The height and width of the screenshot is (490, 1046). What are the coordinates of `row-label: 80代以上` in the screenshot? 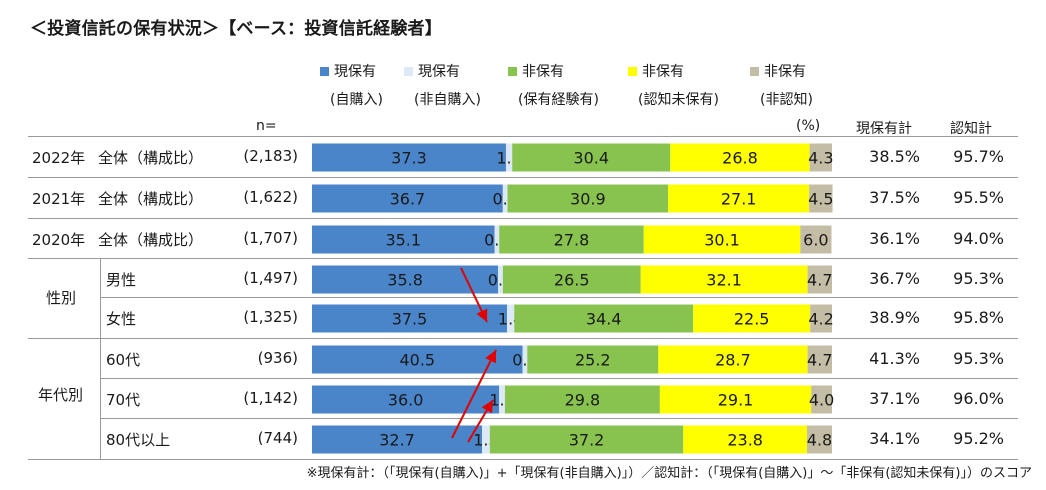 It's located at (138, 440).